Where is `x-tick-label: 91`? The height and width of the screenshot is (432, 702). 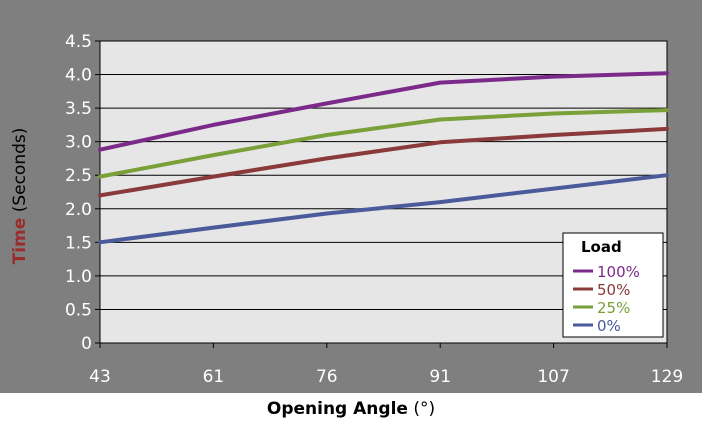 x-tick-label: 91 is located at coordinates (440, 377).